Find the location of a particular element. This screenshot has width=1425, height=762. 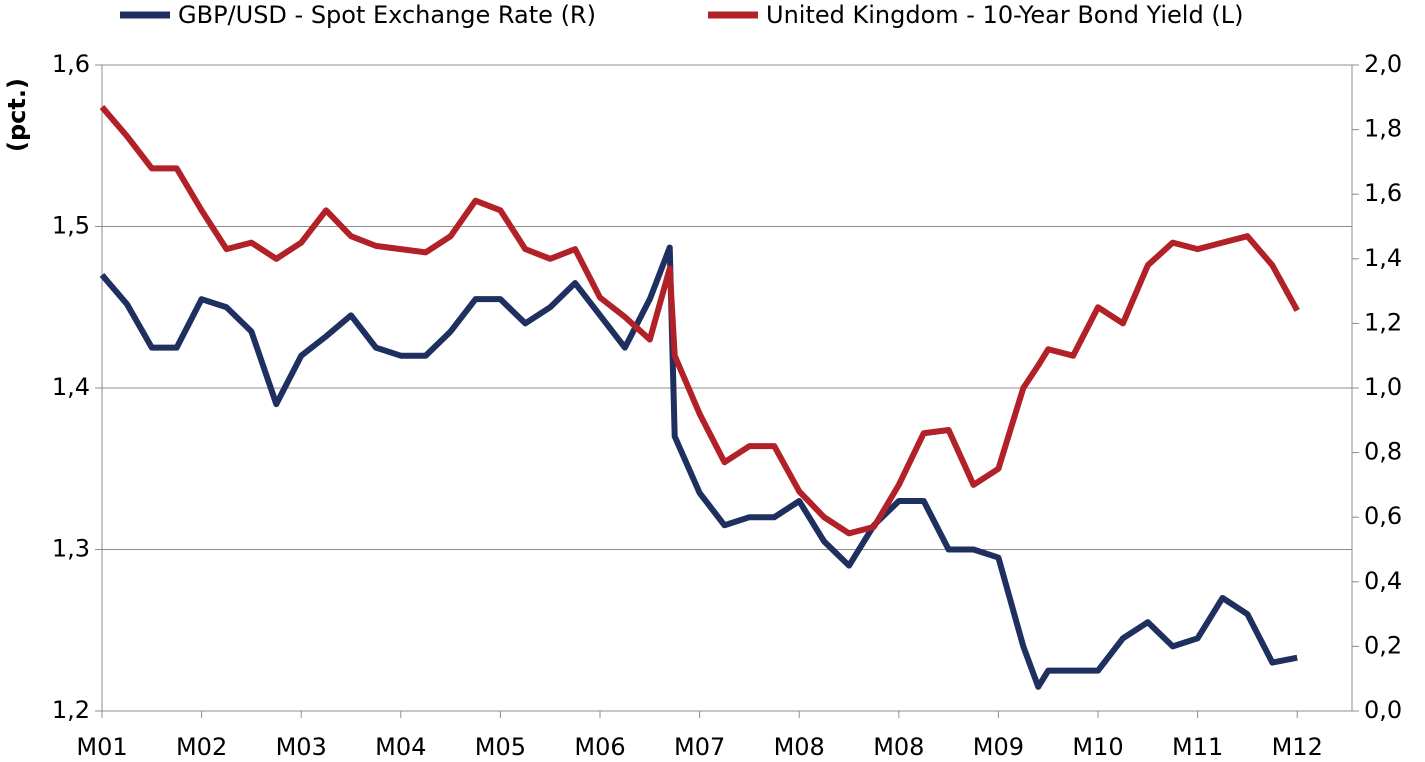

y2-tick-label: 0,4 is located at coordinates (1383, 581).